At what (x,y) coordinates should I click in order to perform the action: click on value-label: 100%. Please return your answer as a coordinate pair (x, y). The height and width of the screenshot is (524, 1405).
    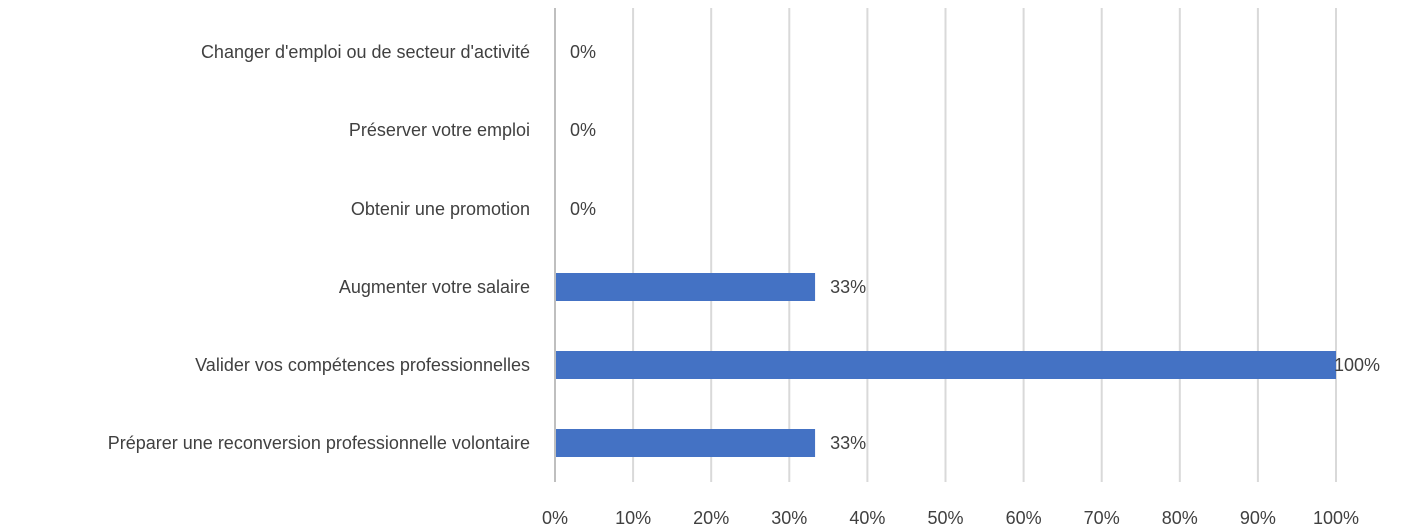
    Looking at the image, I should click on (1357, 365).